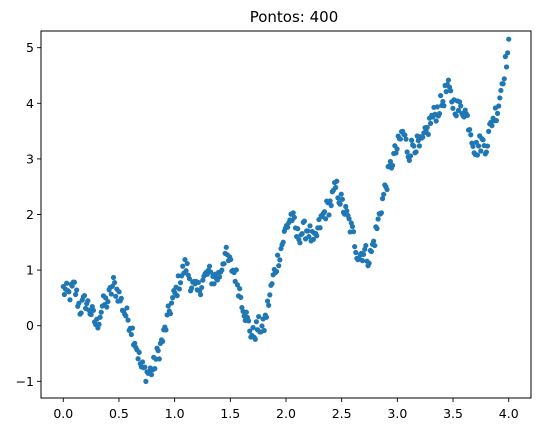 The image size is (546, 433). What do you see at coordinates (30, 47) in the screenshot?
I see `y-tick-label: 5` at bounding box center [30, 47].